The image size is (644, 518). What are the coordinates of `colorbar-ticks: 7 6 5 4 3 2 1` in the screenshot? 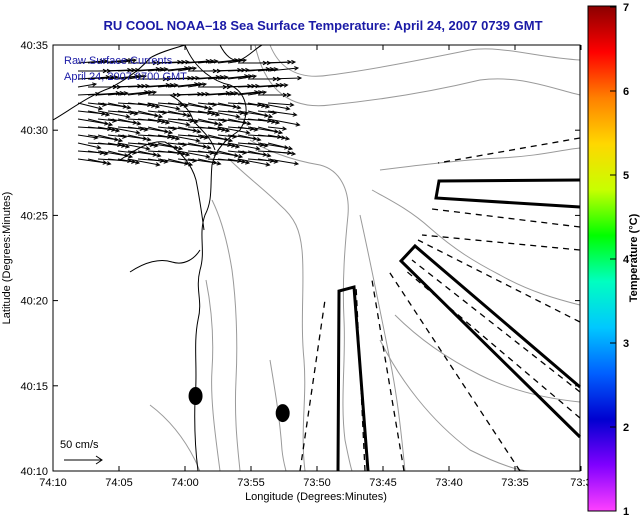 It's located at (620, 260).